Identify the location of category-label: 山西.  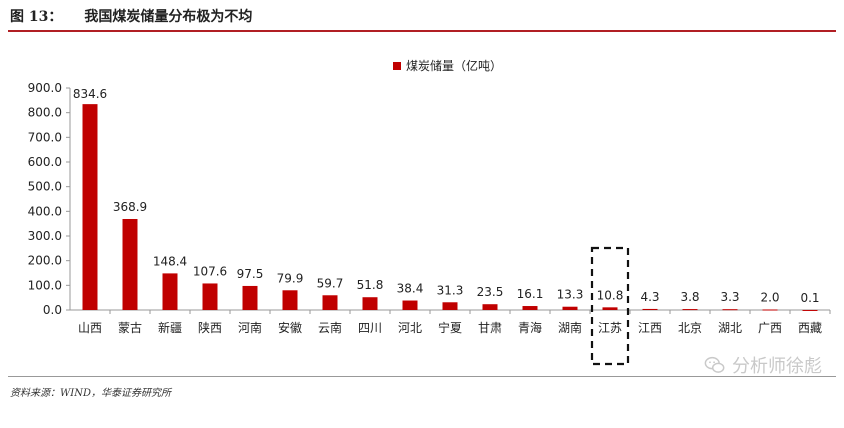
(90, 328).